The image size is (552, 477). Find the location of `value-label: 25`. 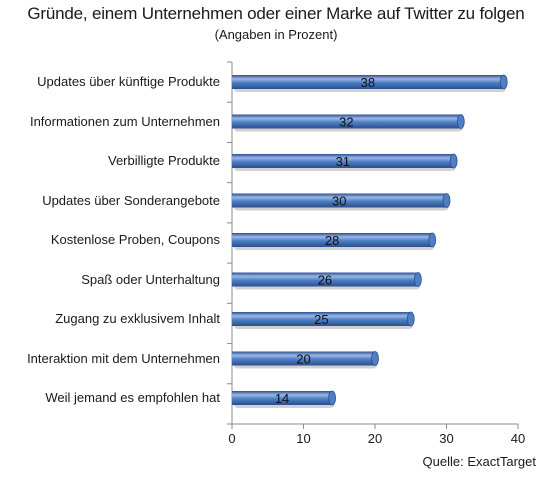

value-label: 25 is located at coordinates (321, 319).